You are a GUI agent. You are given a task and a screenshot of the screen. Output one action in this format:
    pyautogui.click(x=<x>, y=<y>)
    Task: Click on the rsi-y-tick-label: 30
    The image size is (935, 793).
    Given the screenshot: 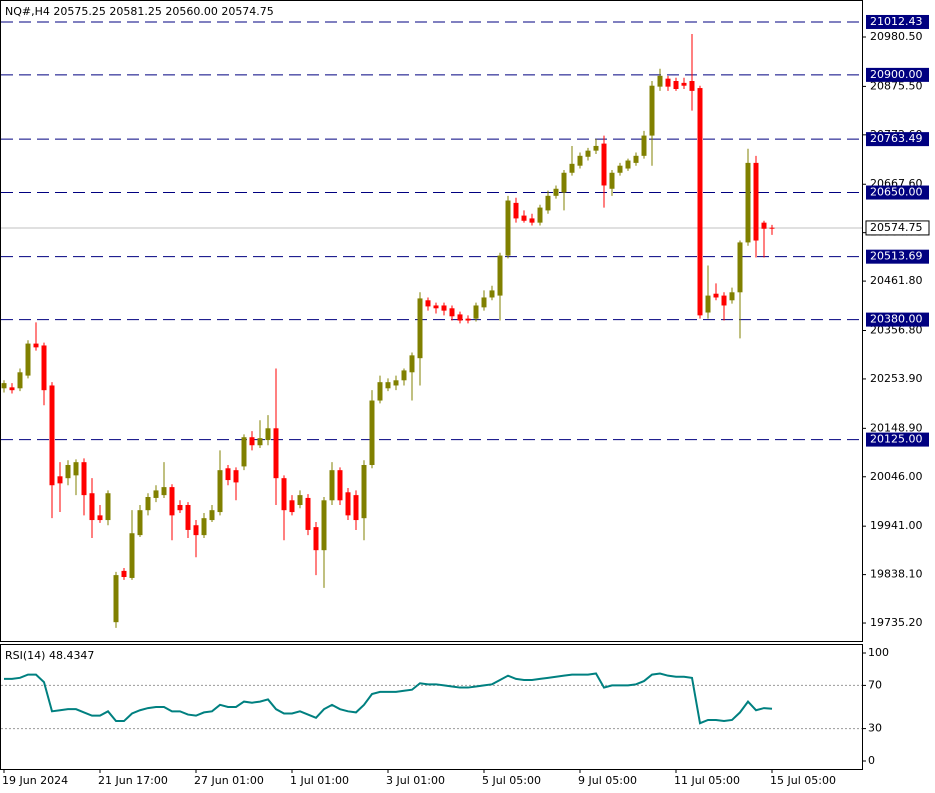 What is the action you would take?
    pyautogui.click(x=875, y=728)
    